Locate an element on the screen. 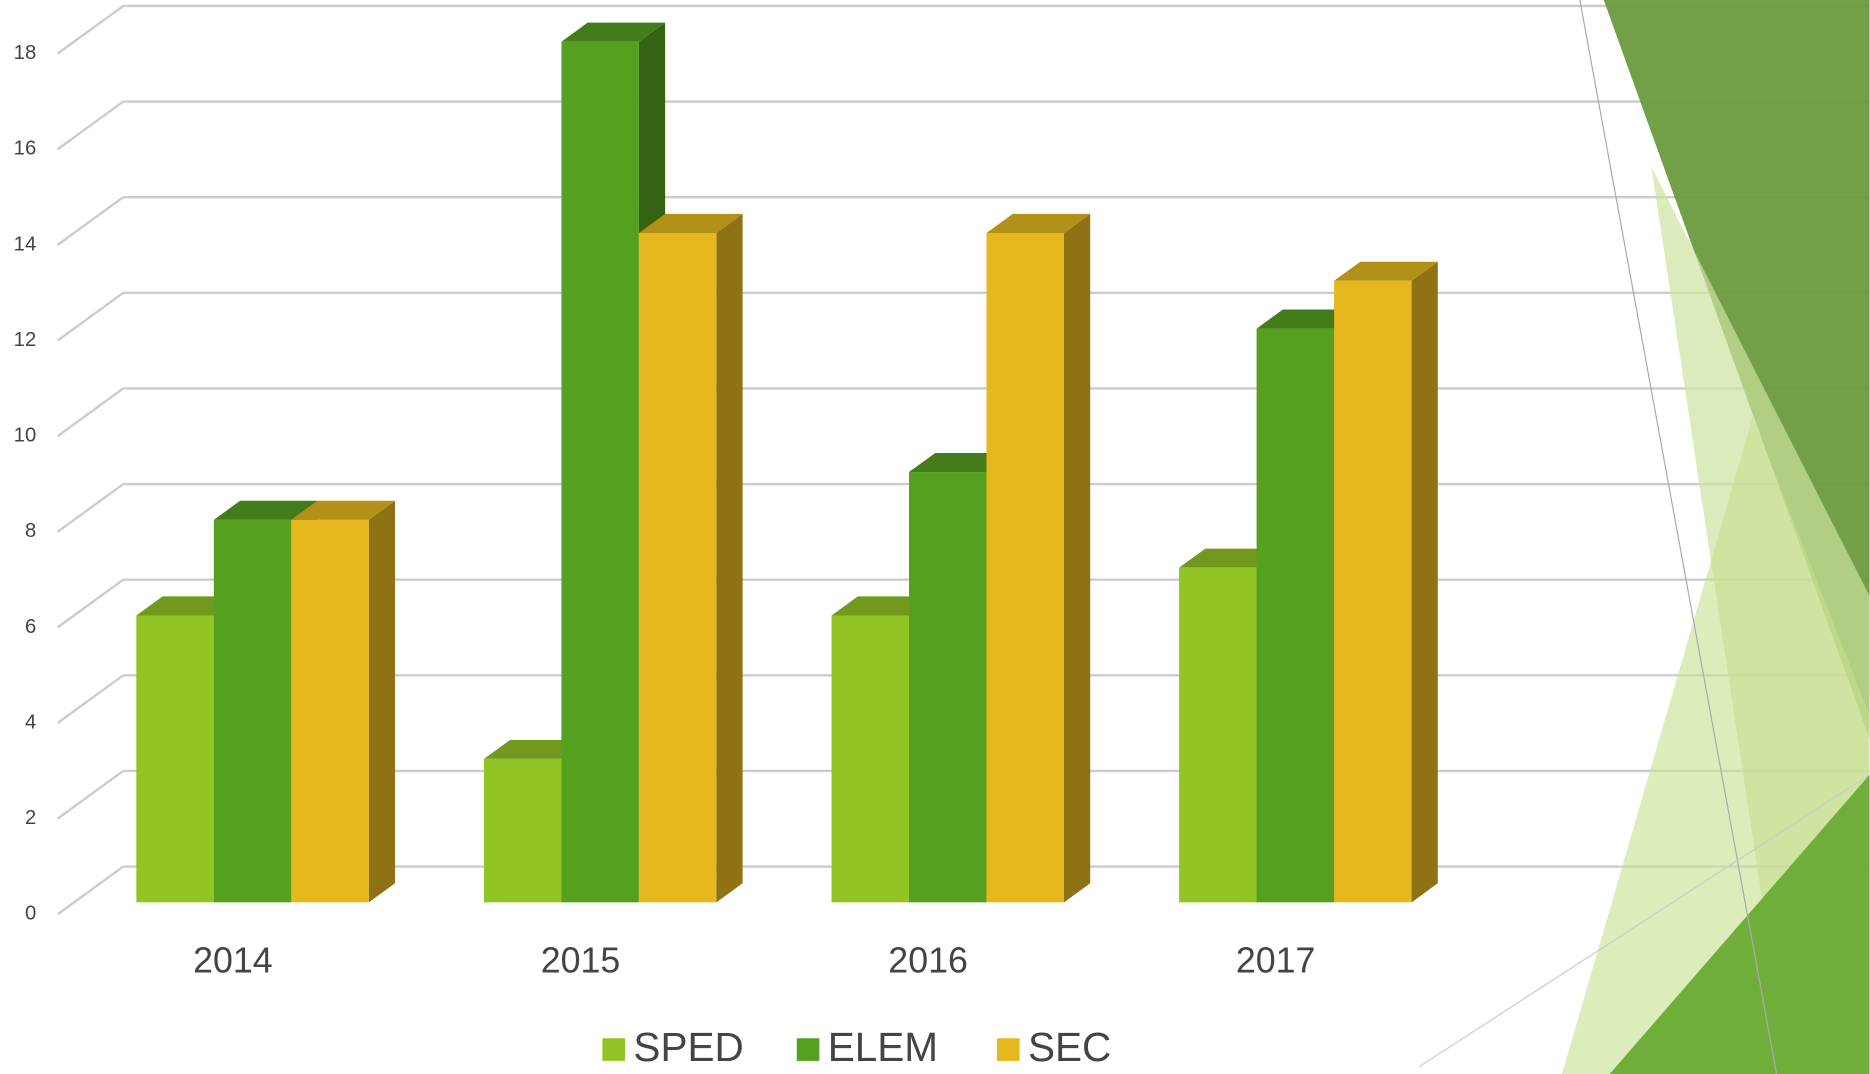 The width and height of the screenshot is (1870, 1074). y-tick-label: 18 is located at coordinates (25, 53).